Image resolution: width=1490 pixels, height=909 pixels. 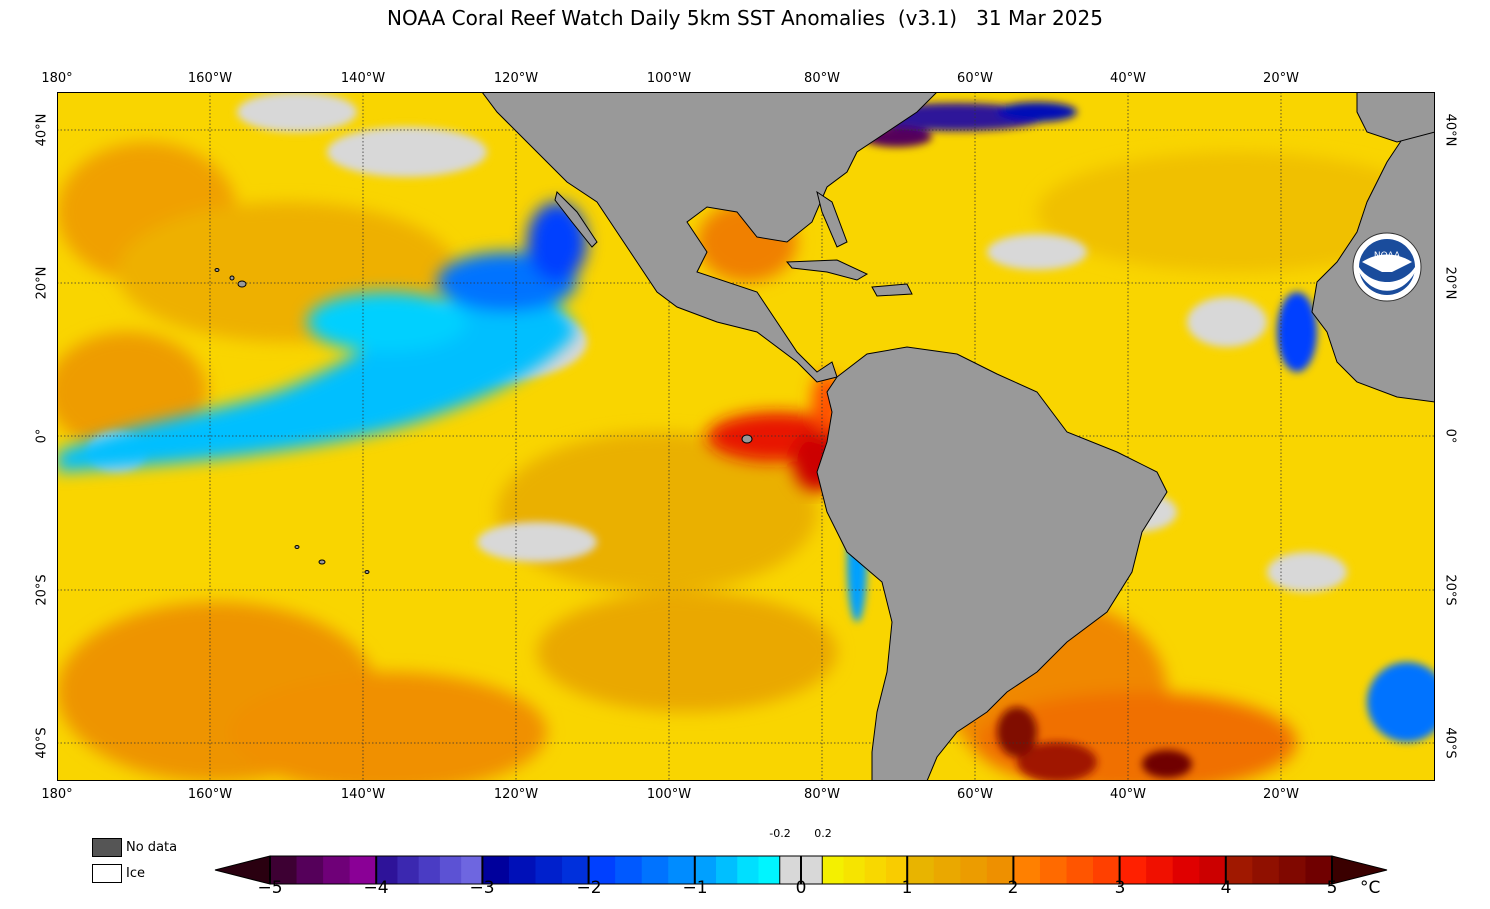 What do you see at coordinates (823, 833) in the screenshot?
I see `colorbar-small-tick: 0.2` at bounding box center [823, 833].